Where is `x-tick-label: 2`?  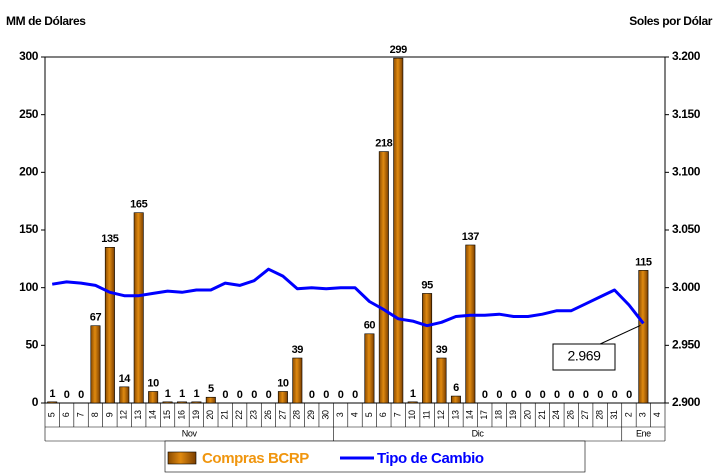
x-tick-label: 2 is located at coordinates (628, 414).